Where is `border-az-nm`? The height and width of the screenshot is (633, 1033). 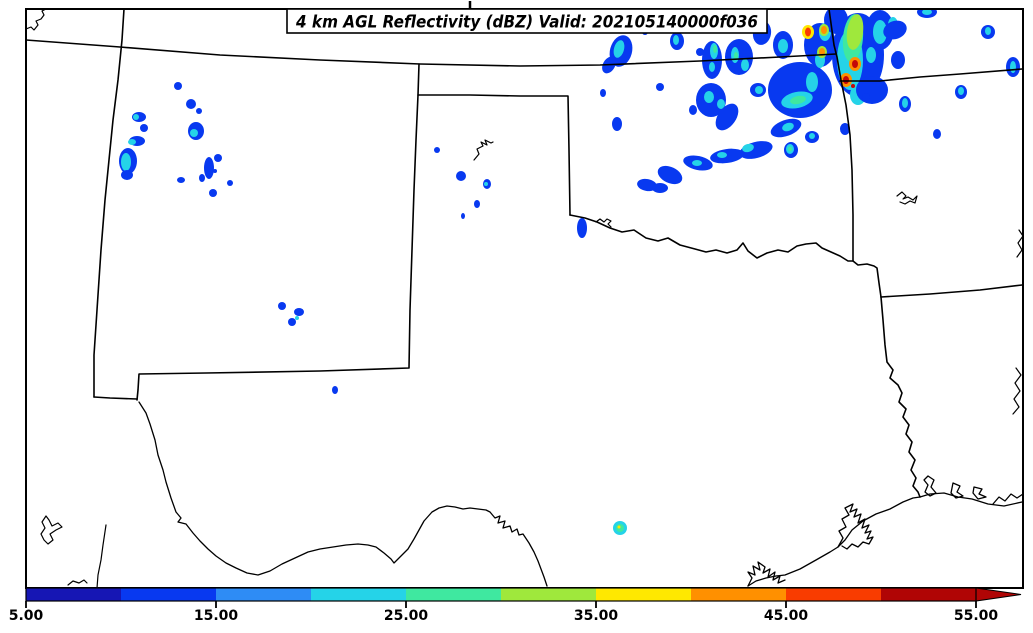 border-az-nm is located at coordinates (109, 203).